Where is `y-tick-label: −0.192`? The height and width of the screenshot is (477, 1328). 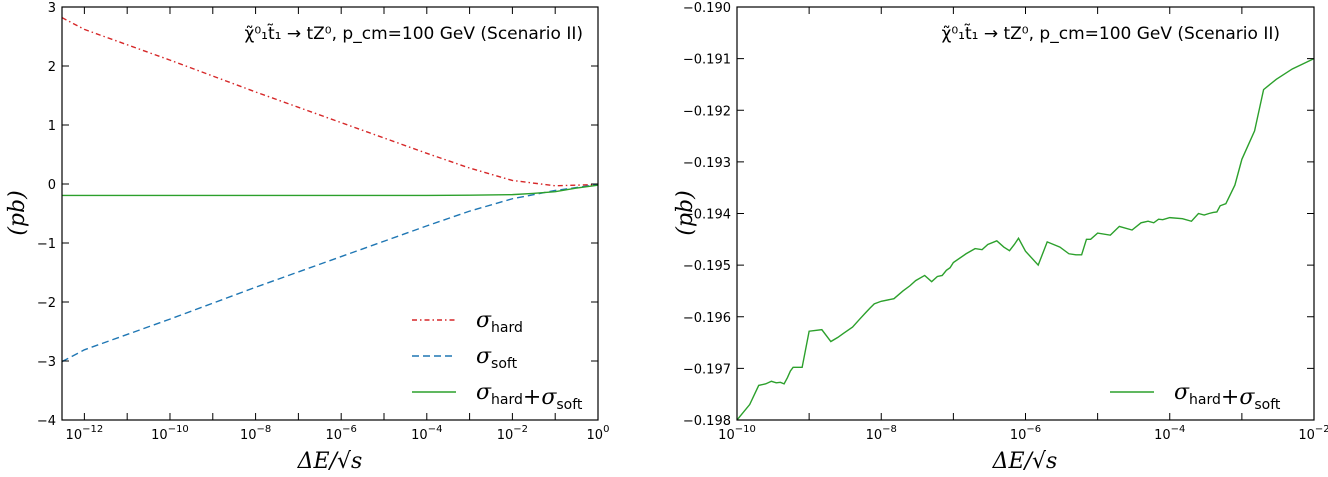
y-tick-label: −0.192 is located at coordinates (707, 111).